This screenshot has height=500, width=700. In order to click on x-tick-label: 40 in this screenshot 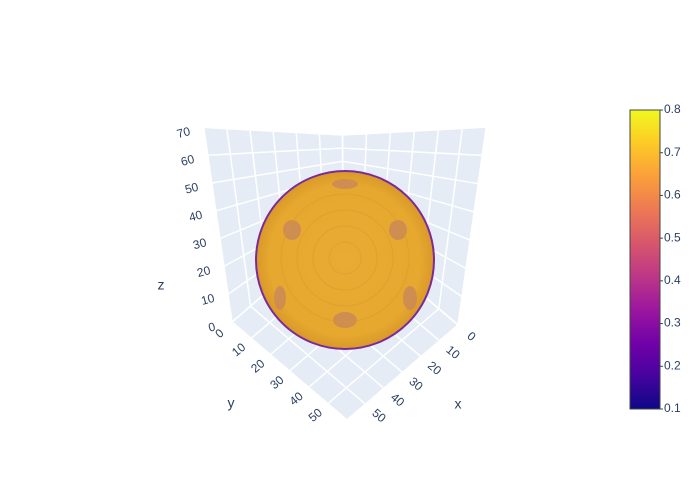, I will do `click(397, 400)`.